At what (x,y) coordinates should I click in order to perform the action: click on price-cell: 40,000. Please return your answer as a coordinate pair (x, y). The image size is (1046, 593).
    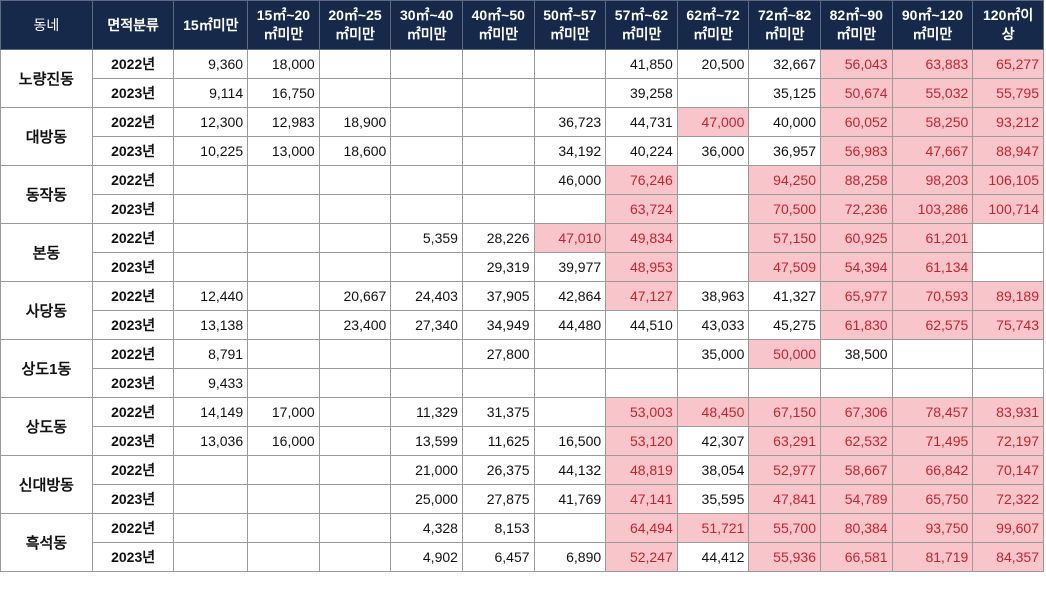
    Looking at the image, I should click on (785, 122).